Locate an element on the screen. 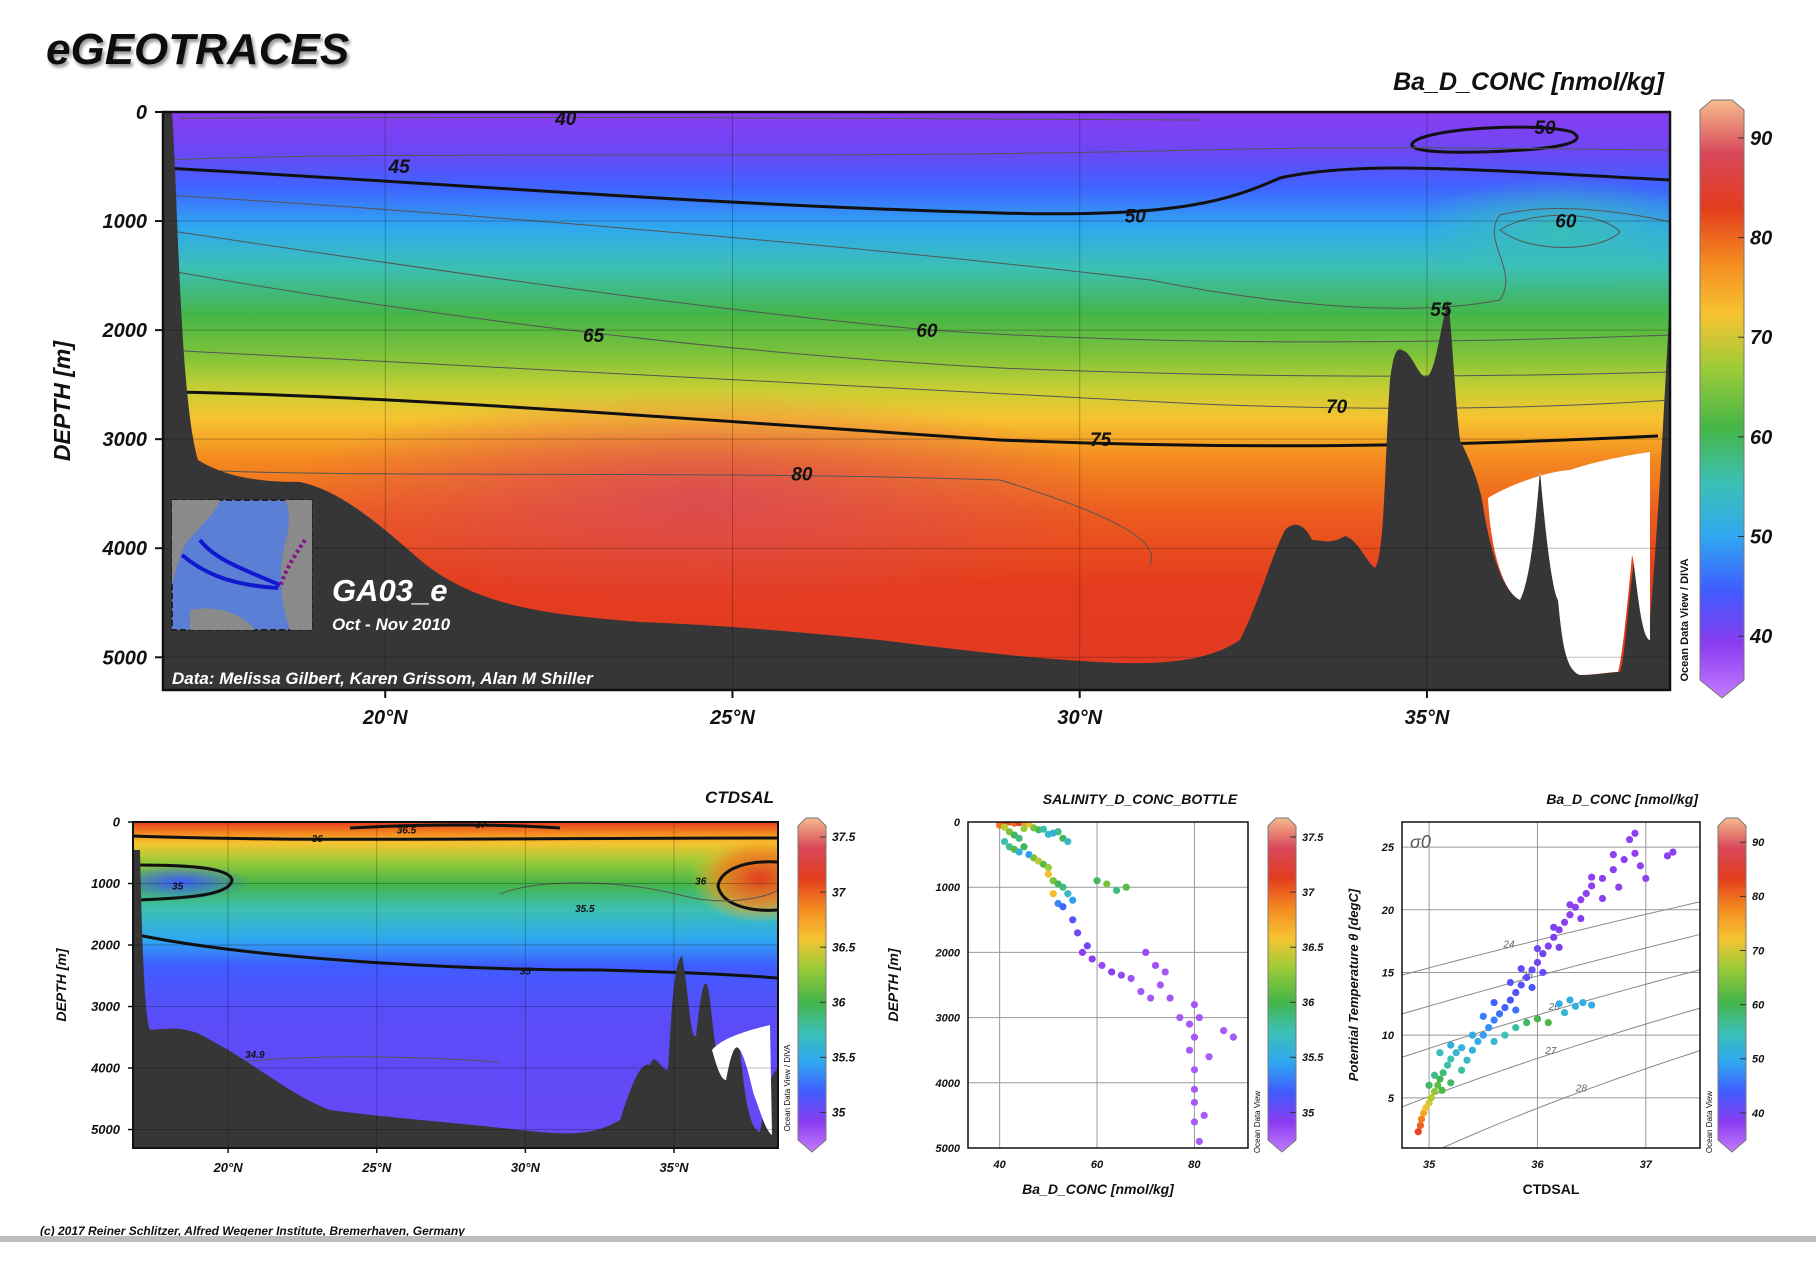 This screenshot has width=1816, height=1280. contour-60-closed is located at coordinates (1560, 231).